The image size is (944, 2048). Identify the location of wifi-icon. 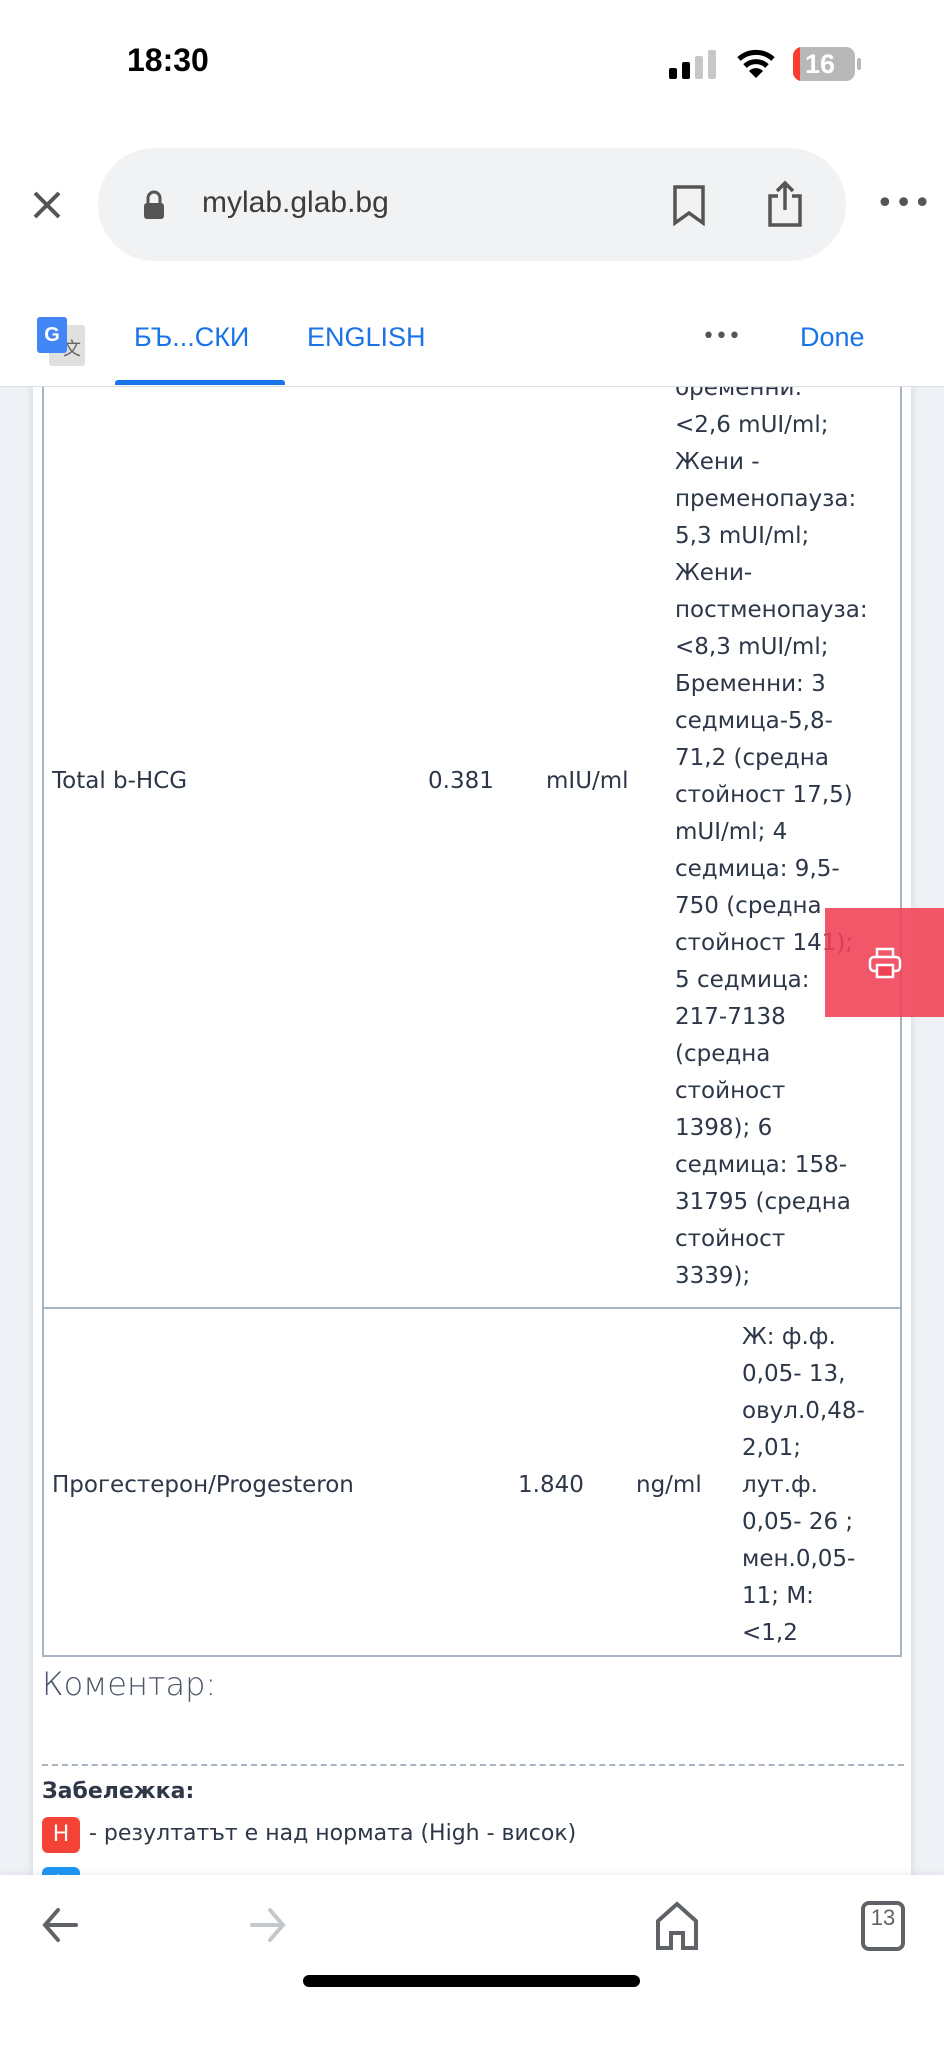
(756, 63).